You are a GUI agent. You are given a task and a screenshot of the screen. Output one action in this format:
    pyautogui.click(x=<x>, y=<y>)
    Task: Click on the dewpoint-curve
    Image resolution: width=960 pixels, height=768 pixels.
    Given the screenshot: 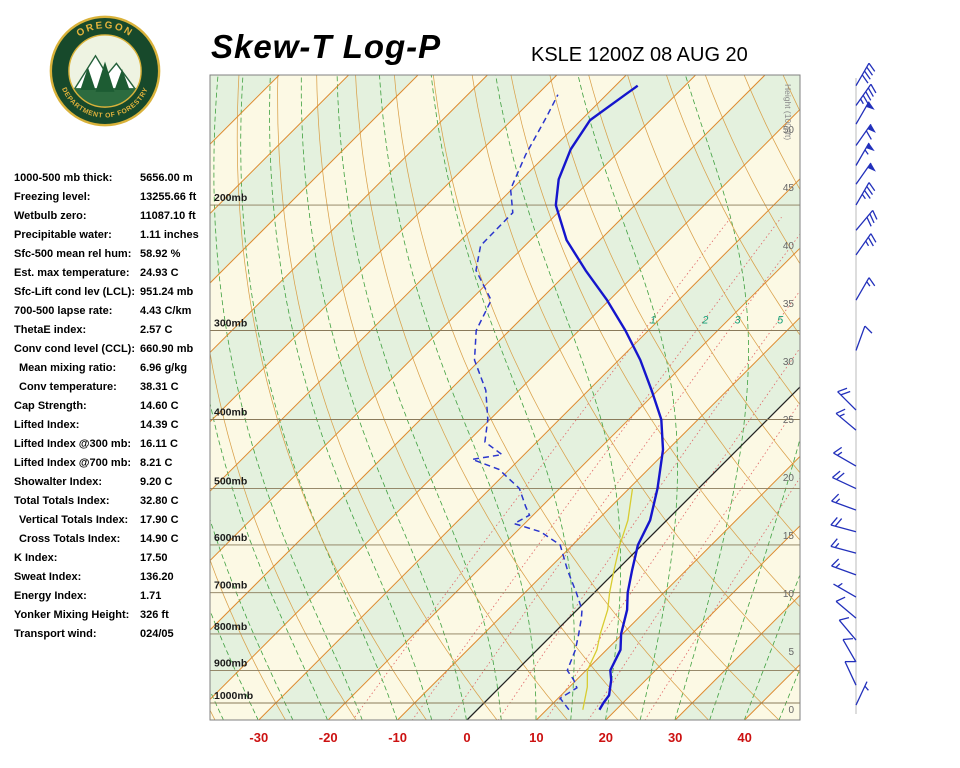 What is the action you would take?
    pyautogui.click(x=526, y=402)
    